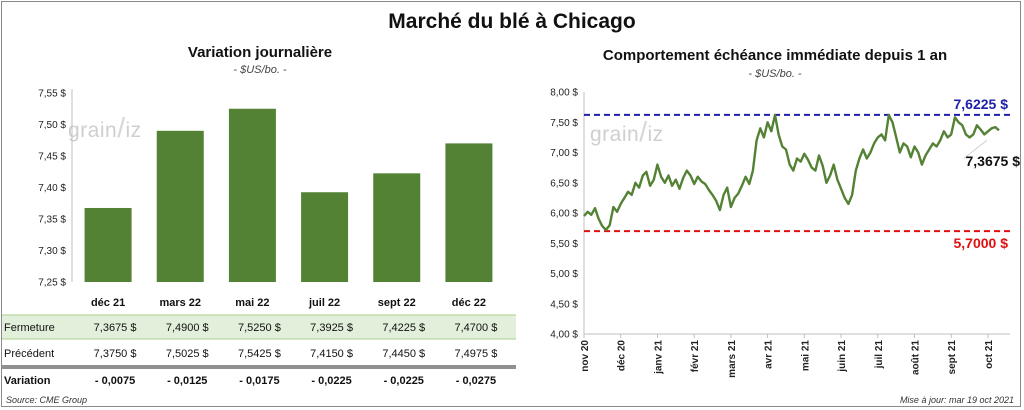  Describe the element at coordinates (187, 354) in the screenshot. I see `table-cell: 7,5025 $` at that location.